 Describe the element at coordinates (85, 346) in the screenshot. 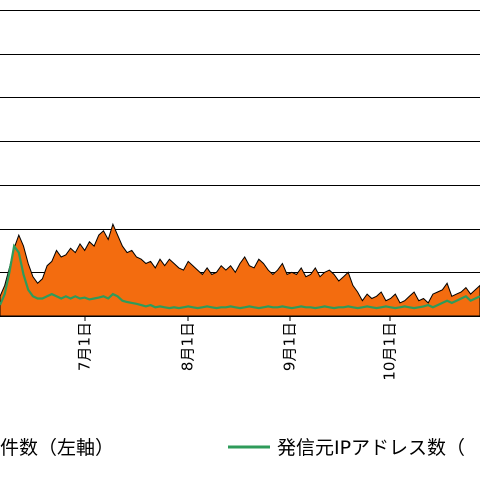

I see `x-tick-label-0: 7月1日` at that location.